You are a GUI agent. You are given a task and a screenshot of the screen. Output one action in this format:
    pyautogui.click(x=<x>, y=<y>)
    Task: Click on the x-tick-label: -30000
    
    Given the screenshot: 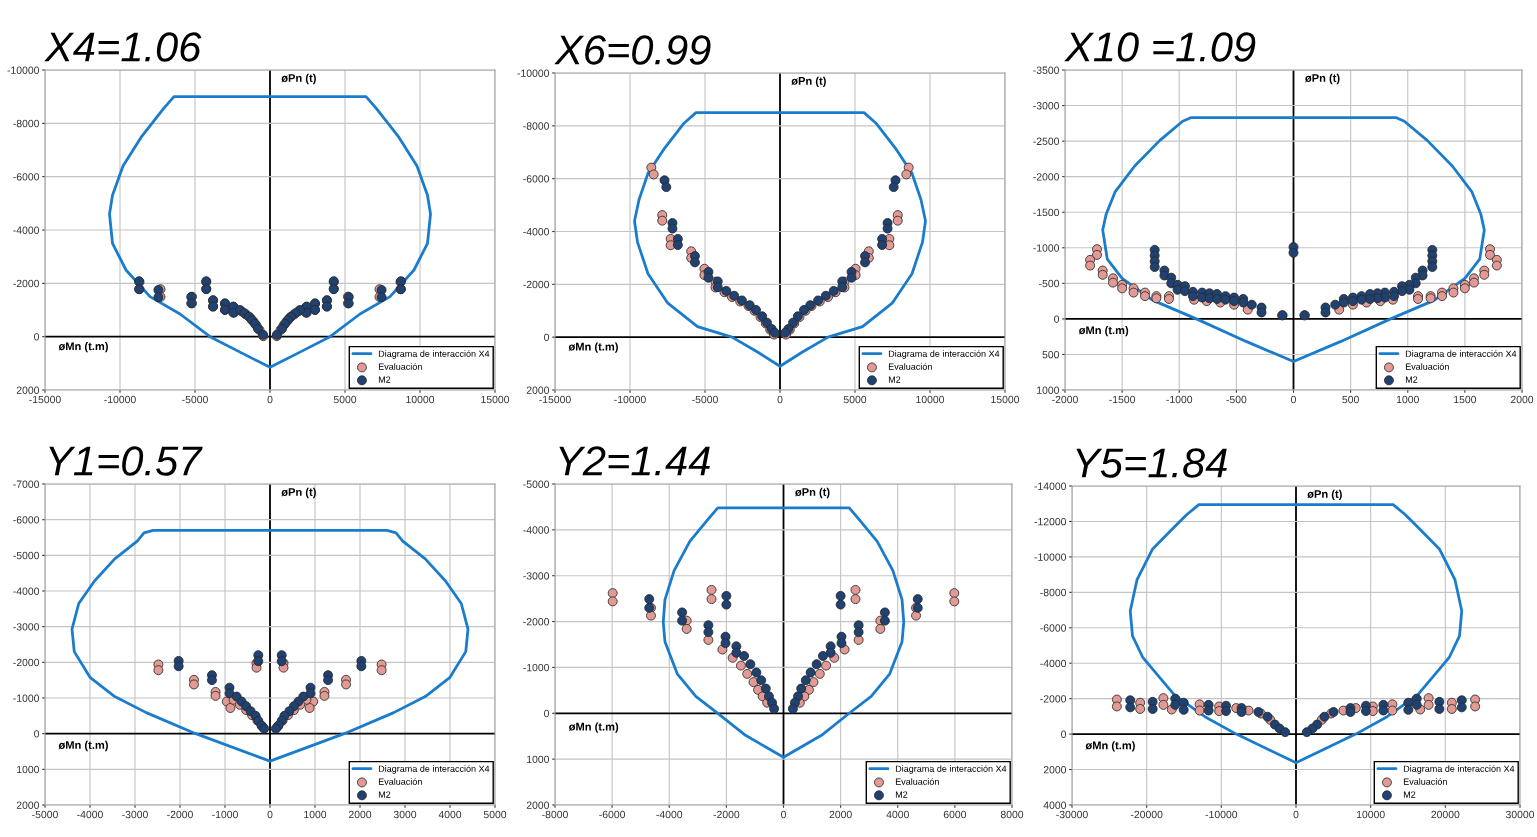 What is the action you would take?
    pyautogui.click(x=1072, y=814)
    